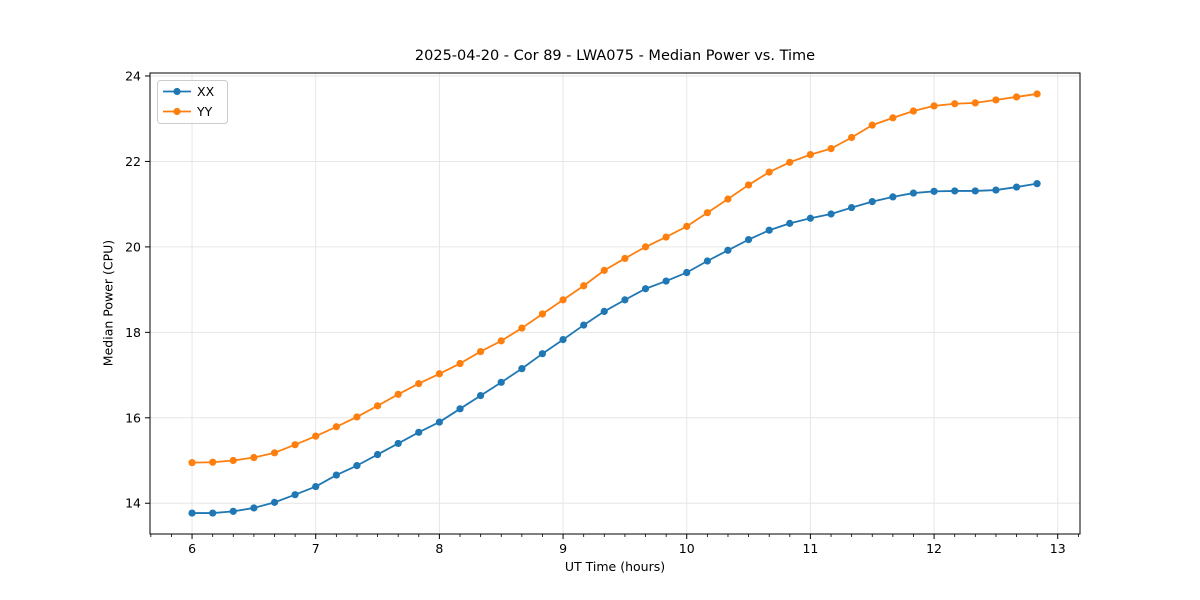 Image resolution: width=1200 pixels, height=600 pixels. What do you see at coordinates (614, 545) in the screenshot?
I see `x-axis: 6 7 8 9 10 11 12 13` at bounding box center [614, 545].